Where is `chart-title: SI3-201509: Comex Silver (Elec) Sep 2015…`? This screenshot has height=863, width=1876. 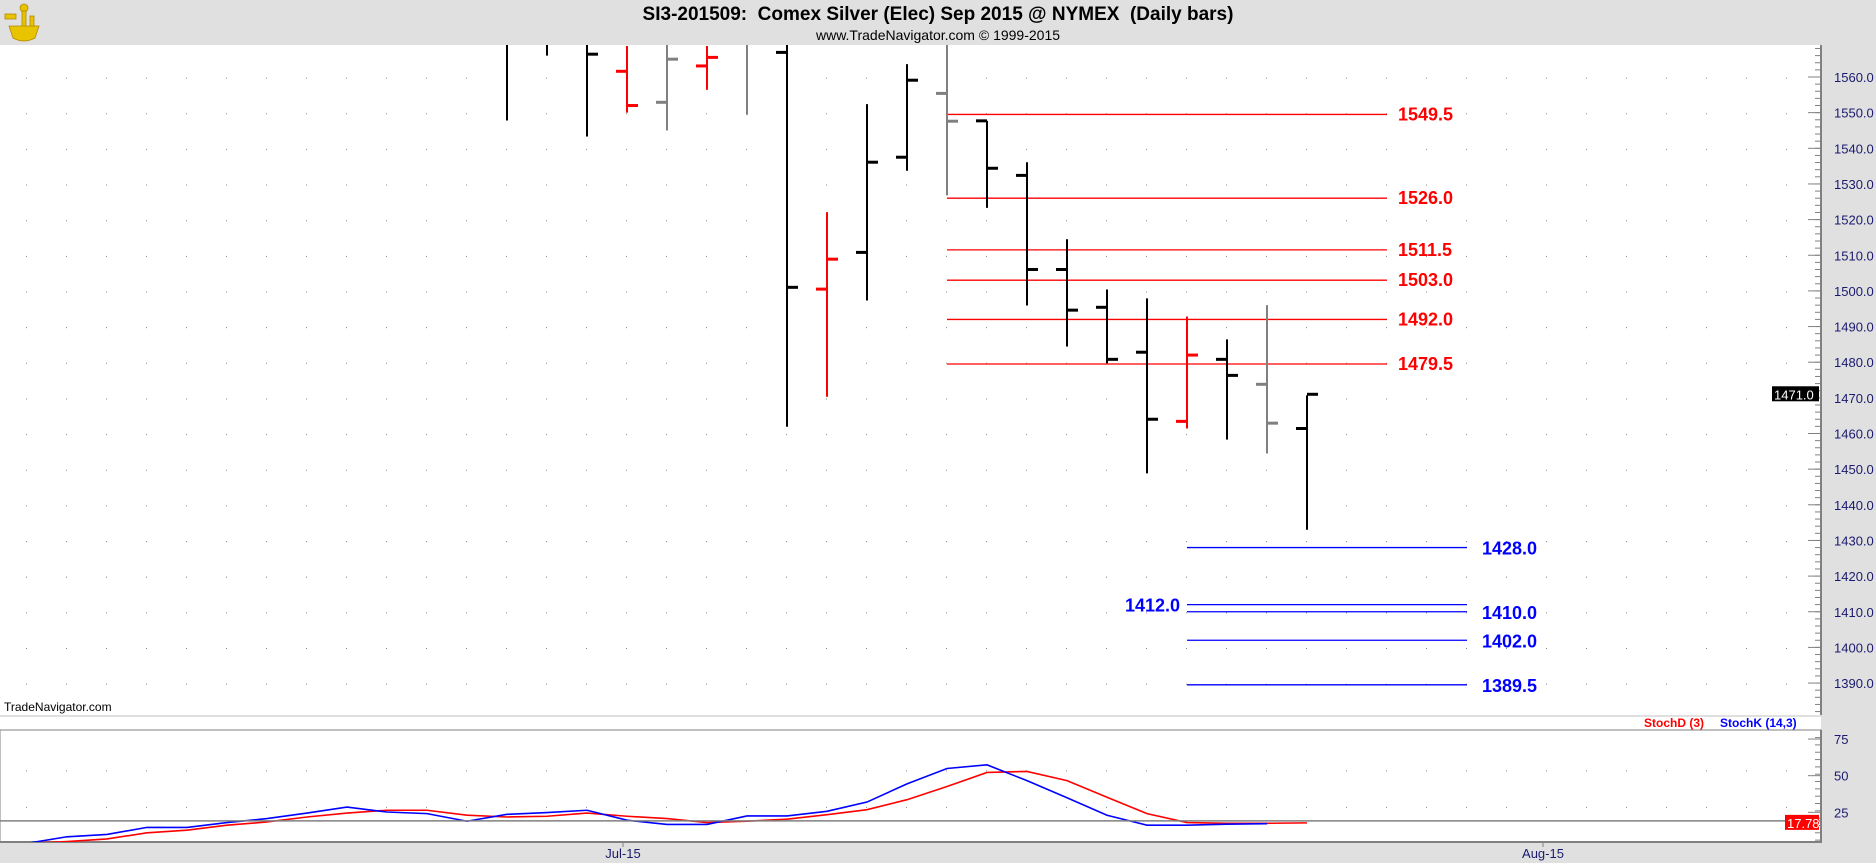
chart-title: SI3-201509: Comex Silver (Elec) Sep 2015… is located at coordinates (938, 14).